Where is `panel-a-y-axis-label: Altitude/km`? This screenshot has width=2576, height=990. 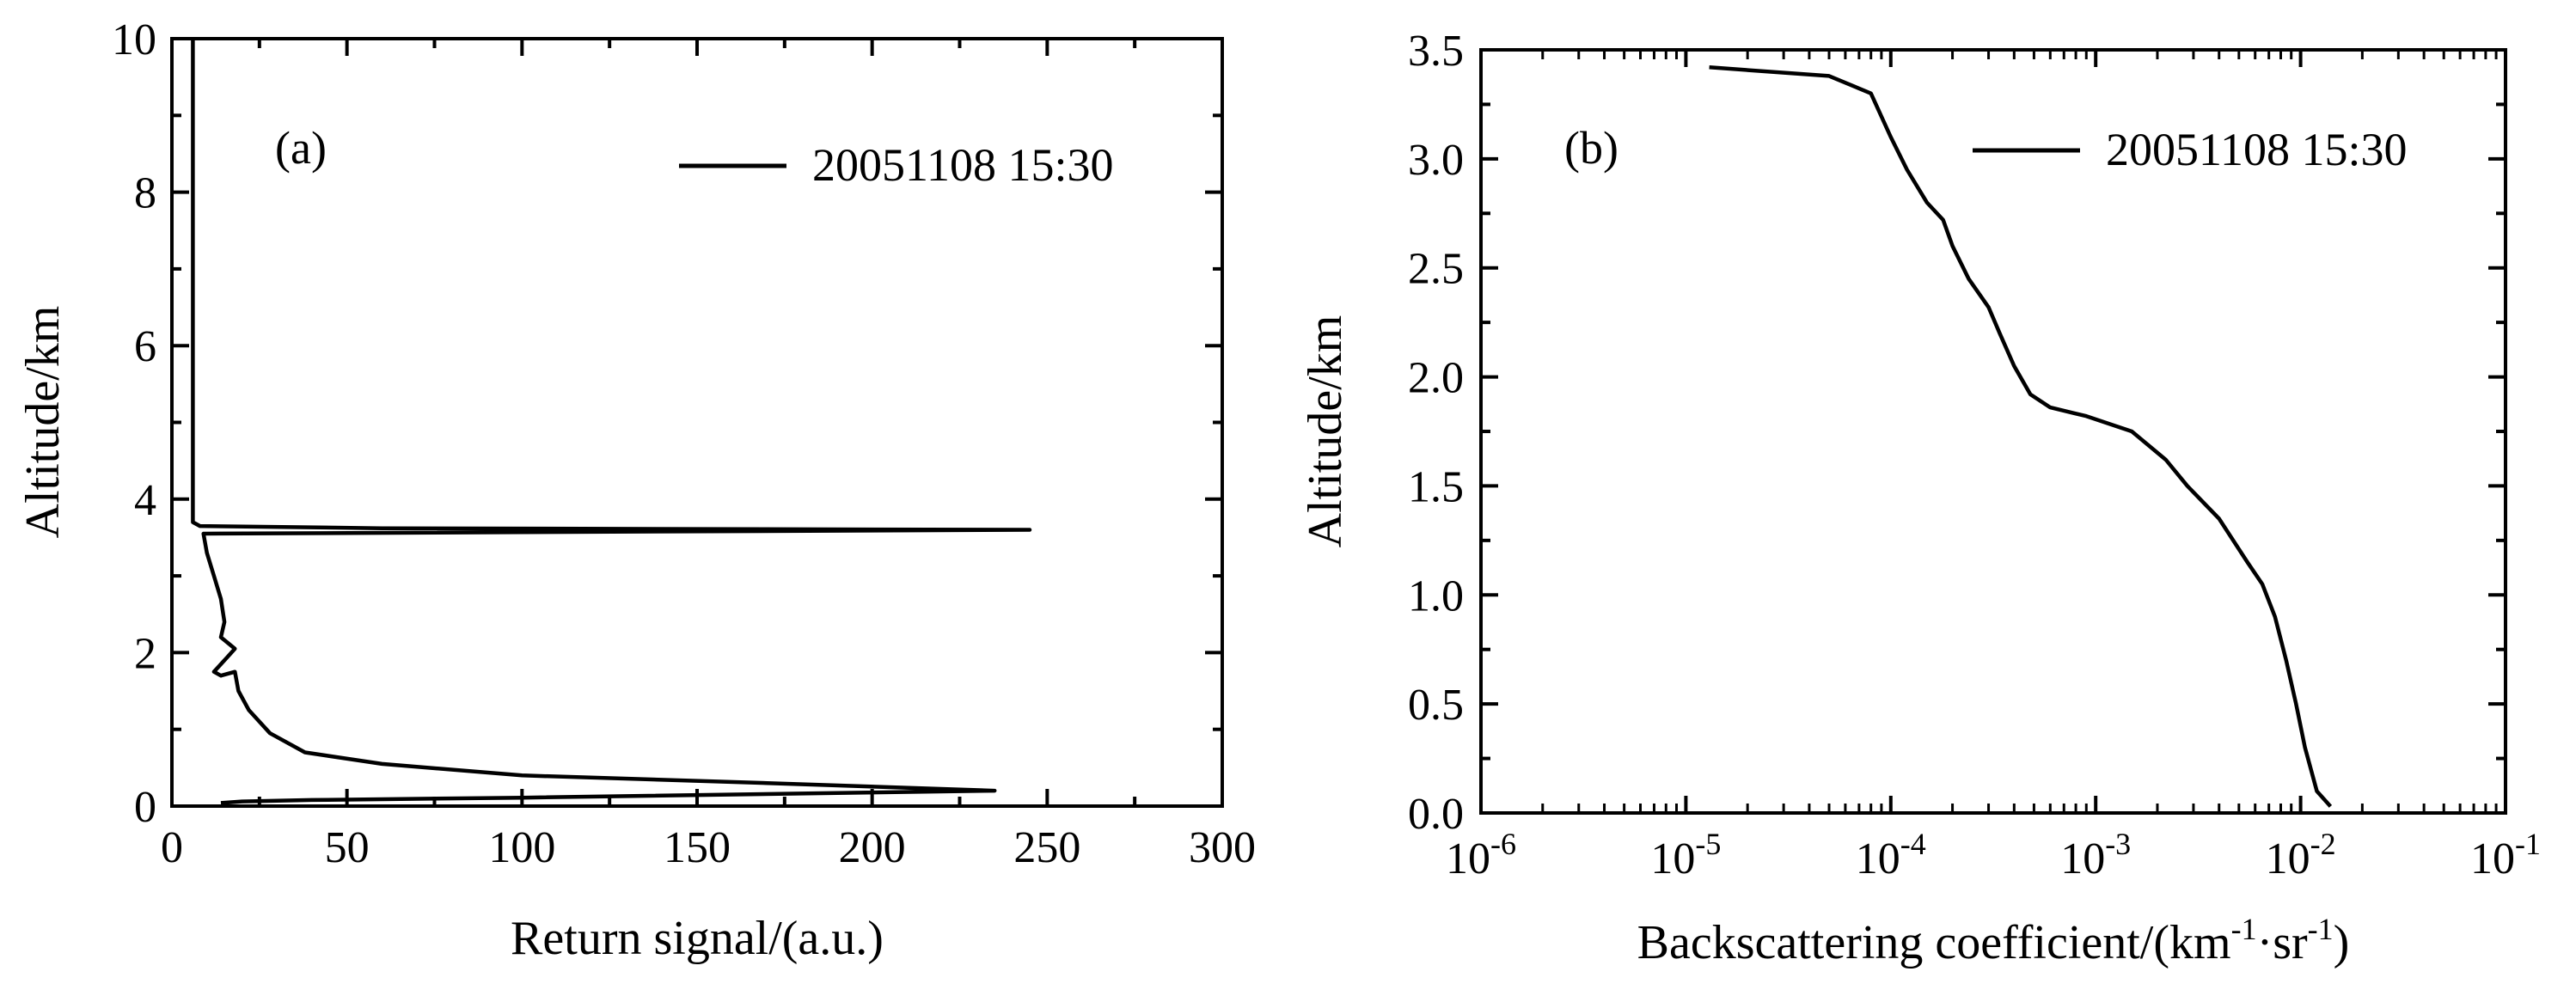
panel-a-y-axis-label: Altitude/km is located at coordinates (43, 422).